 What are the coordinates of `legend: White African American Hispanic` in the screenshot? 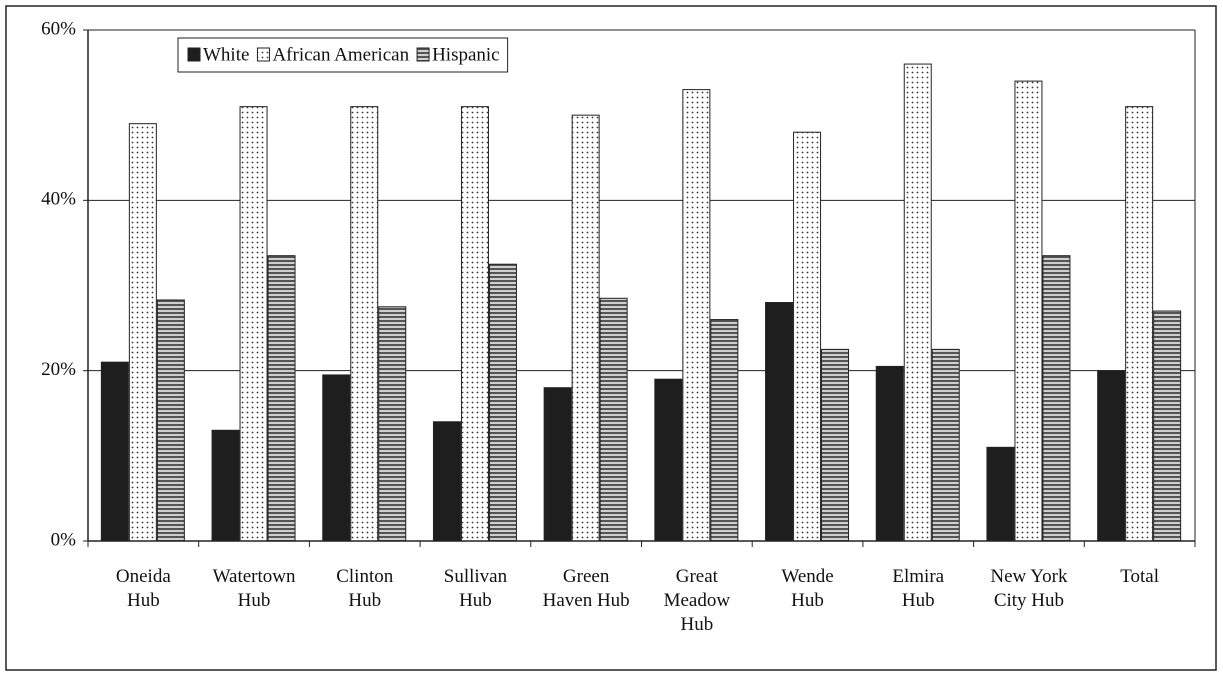 It's located at (343, 55).